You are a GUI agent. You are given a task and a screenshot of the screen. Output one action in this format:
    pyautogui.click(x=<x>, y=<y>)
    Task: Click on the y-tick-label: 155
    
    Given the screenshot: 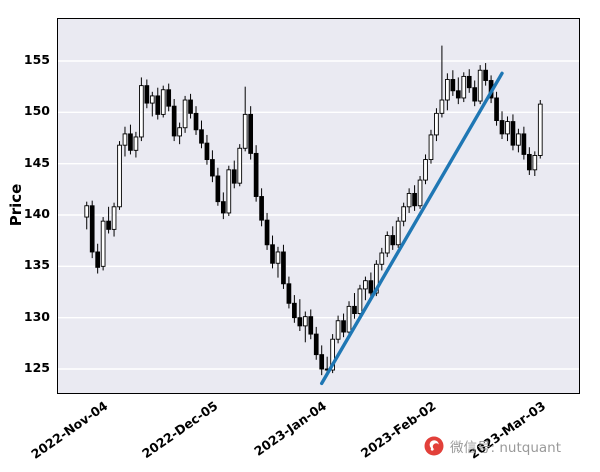 What is the action you would take?
    pyautogui.click(x=36, y=59)
    